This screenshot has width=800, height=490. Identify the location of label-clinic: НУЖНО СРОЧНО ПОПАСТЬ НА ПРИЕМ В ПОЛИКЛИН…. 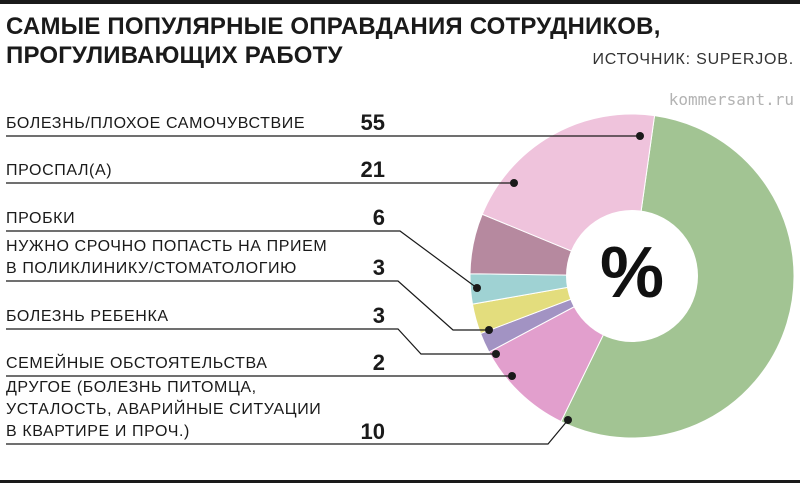
(166, 258).